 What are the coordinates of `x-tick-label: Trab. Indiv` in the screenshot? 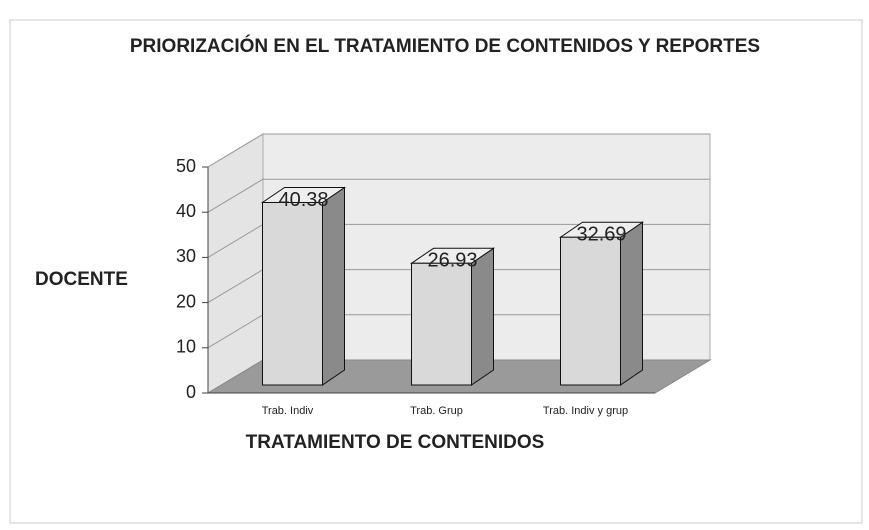 It's located at (288, 411).